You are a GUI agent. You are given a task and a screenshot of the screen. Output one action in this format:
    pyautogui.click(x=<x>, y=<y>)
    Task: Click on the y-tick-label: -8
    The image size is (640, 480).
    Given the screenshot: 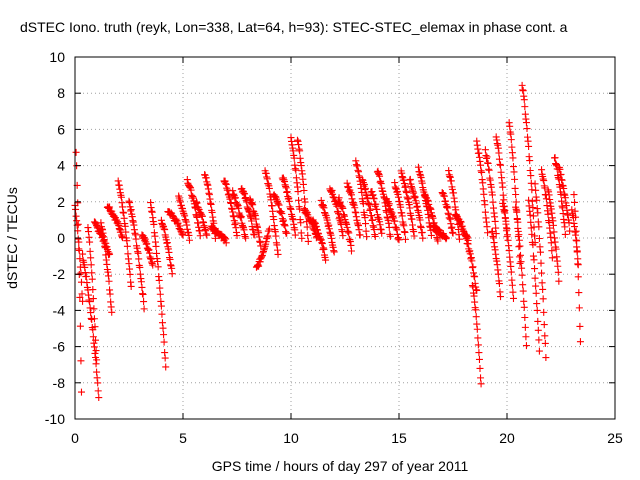 What is the action you would take?
    pyautogui.click(x=59, y=383)
    